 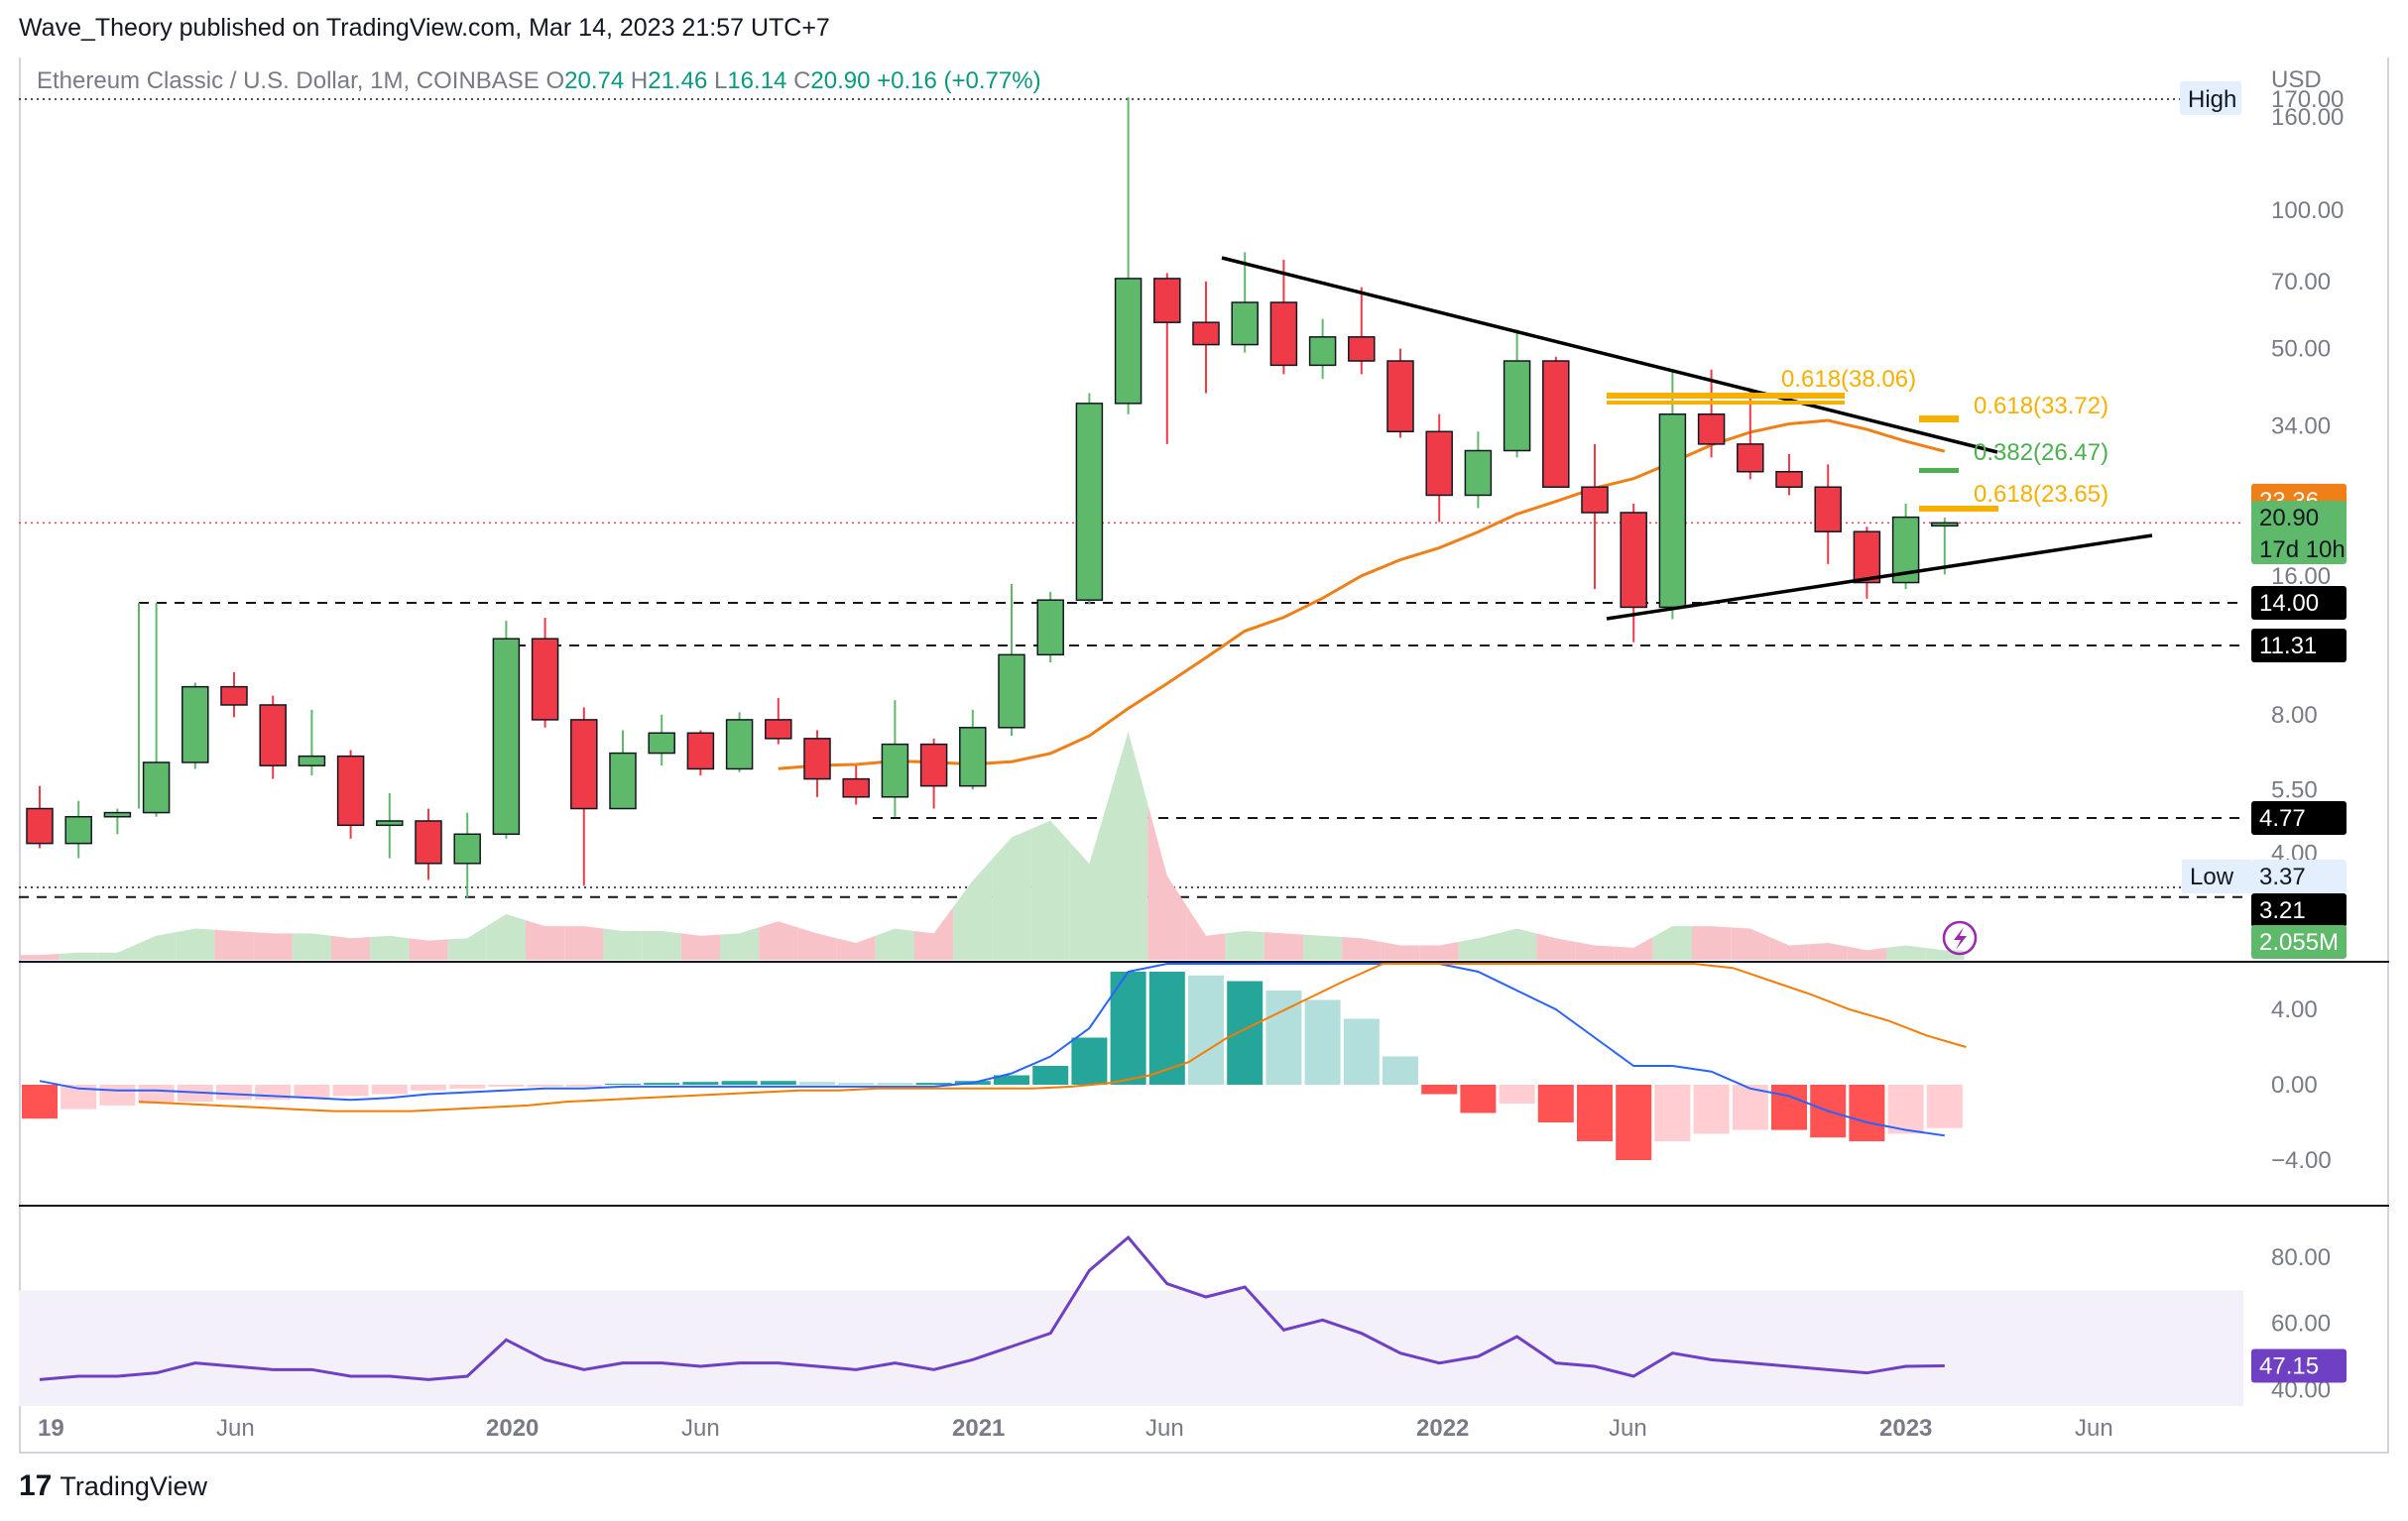 What do you see at coordinates (721, 80) in the screenshot?
I see `low-key: L` at bounding box center [721, 80].